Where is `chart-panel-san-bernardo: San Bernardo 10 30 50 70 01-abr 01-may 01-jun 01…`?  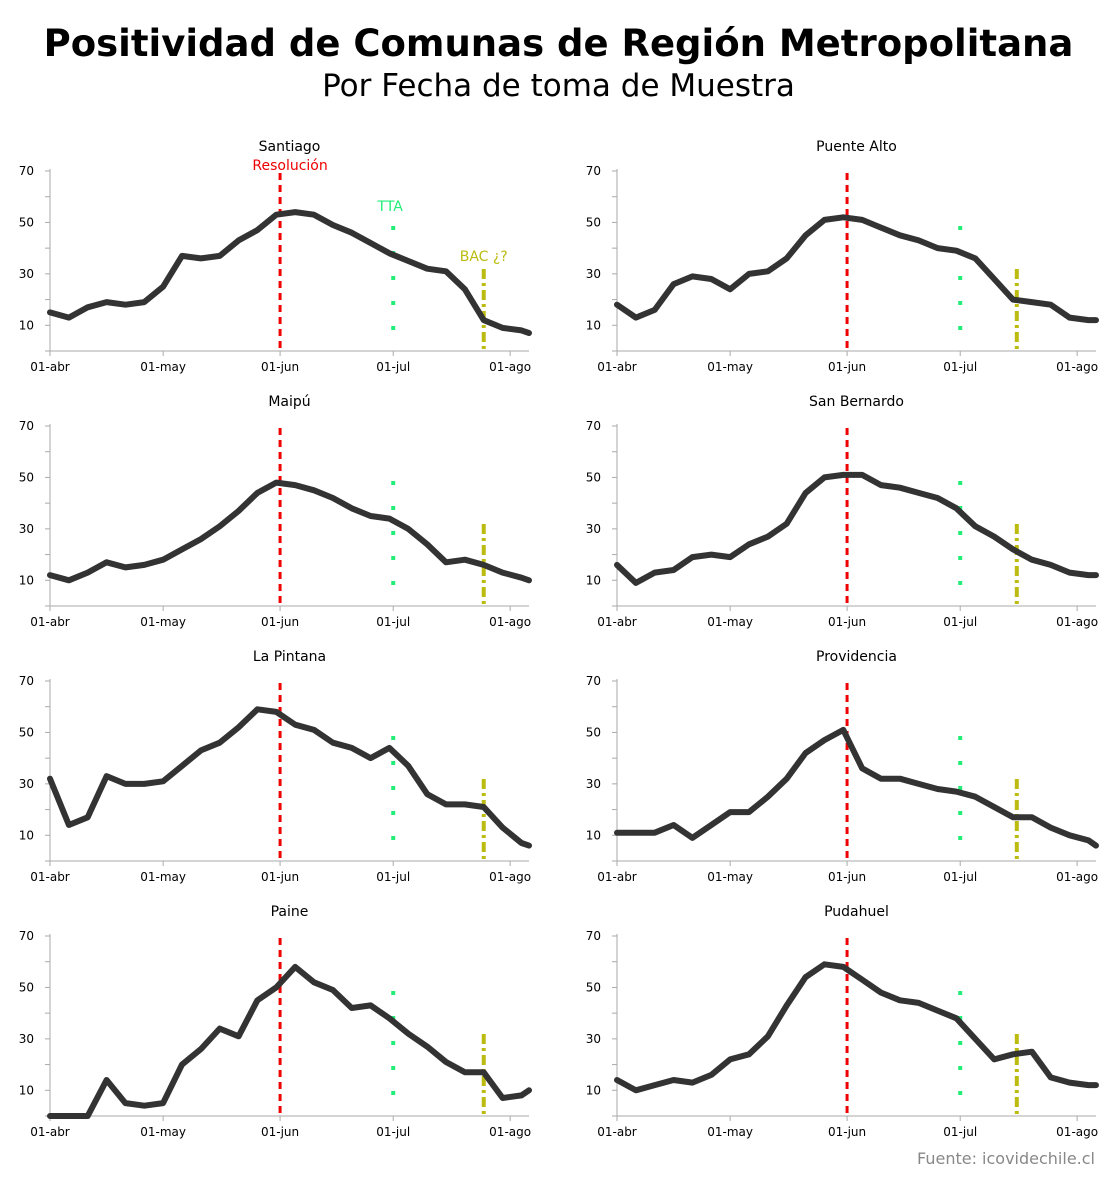 chart-panel-san-bernardo: San Bernardo 10 30 50 70 01-abr 01-may 01-jun 01… is located at coordinates (842, 511).